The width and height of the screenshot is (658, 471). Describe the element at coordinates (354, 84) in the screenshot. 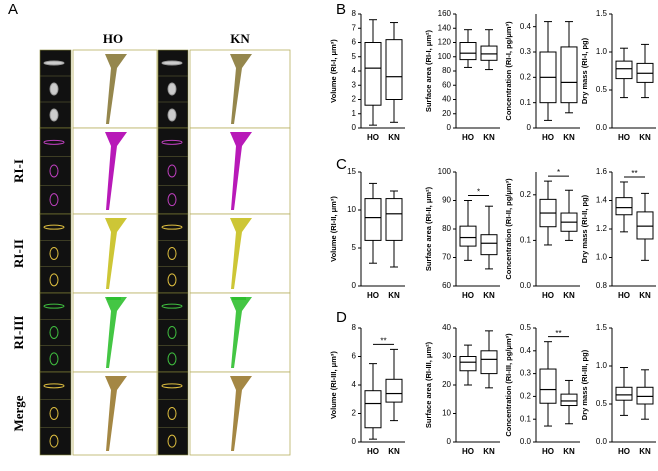

I see `y-tick-label: 3` at that location.